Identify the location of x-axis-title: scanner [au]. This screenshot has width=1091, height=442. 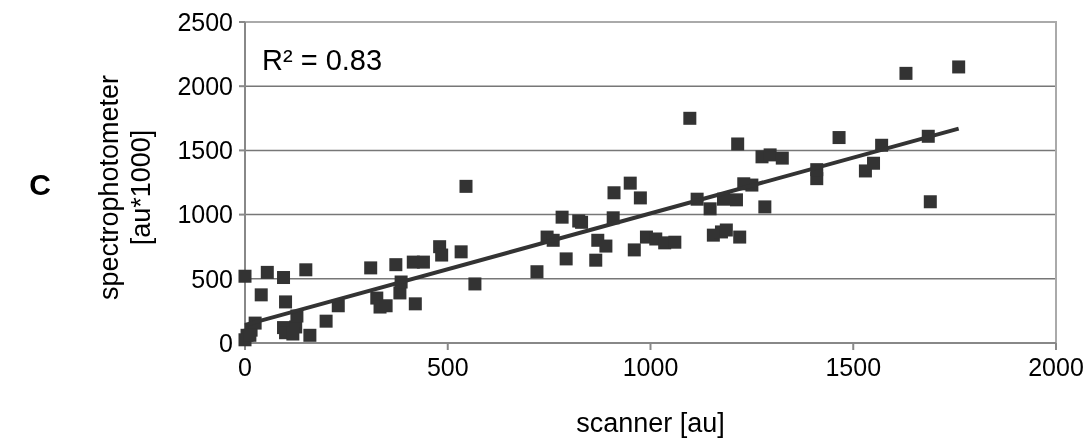
(650, 423).